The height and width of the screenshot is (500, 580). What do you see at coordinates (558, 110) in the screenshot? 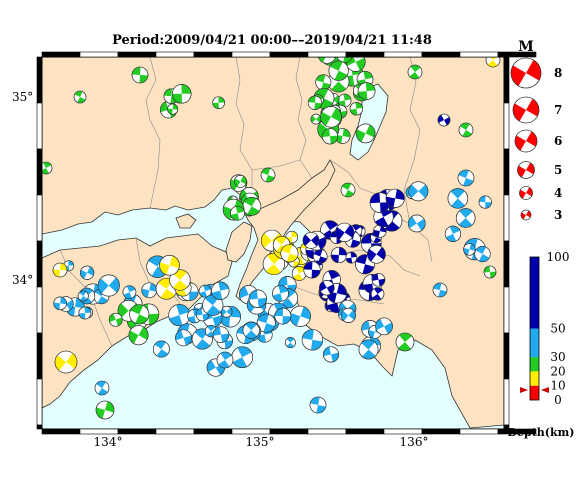
I see `magnitude-legend-label: 7` at bounding box center [558, 110].